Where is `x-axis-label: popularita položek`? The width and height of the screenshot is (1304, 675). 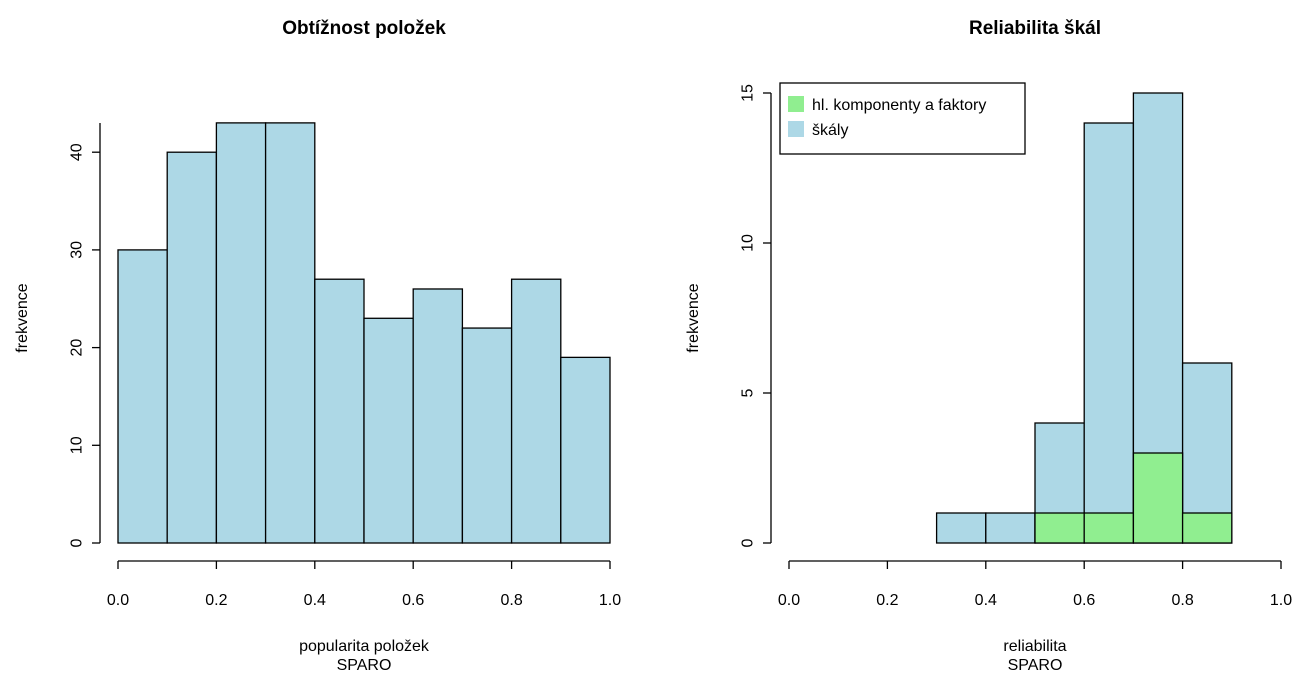
x-axis-label: popularita položek is located at coordinates (364, 646).